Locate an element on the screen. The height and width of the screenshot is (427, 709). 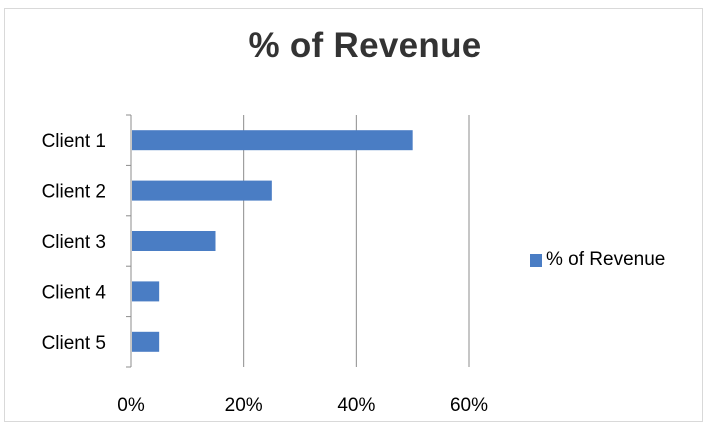
category-label: Client 1 is located at coordinates (74, 141).